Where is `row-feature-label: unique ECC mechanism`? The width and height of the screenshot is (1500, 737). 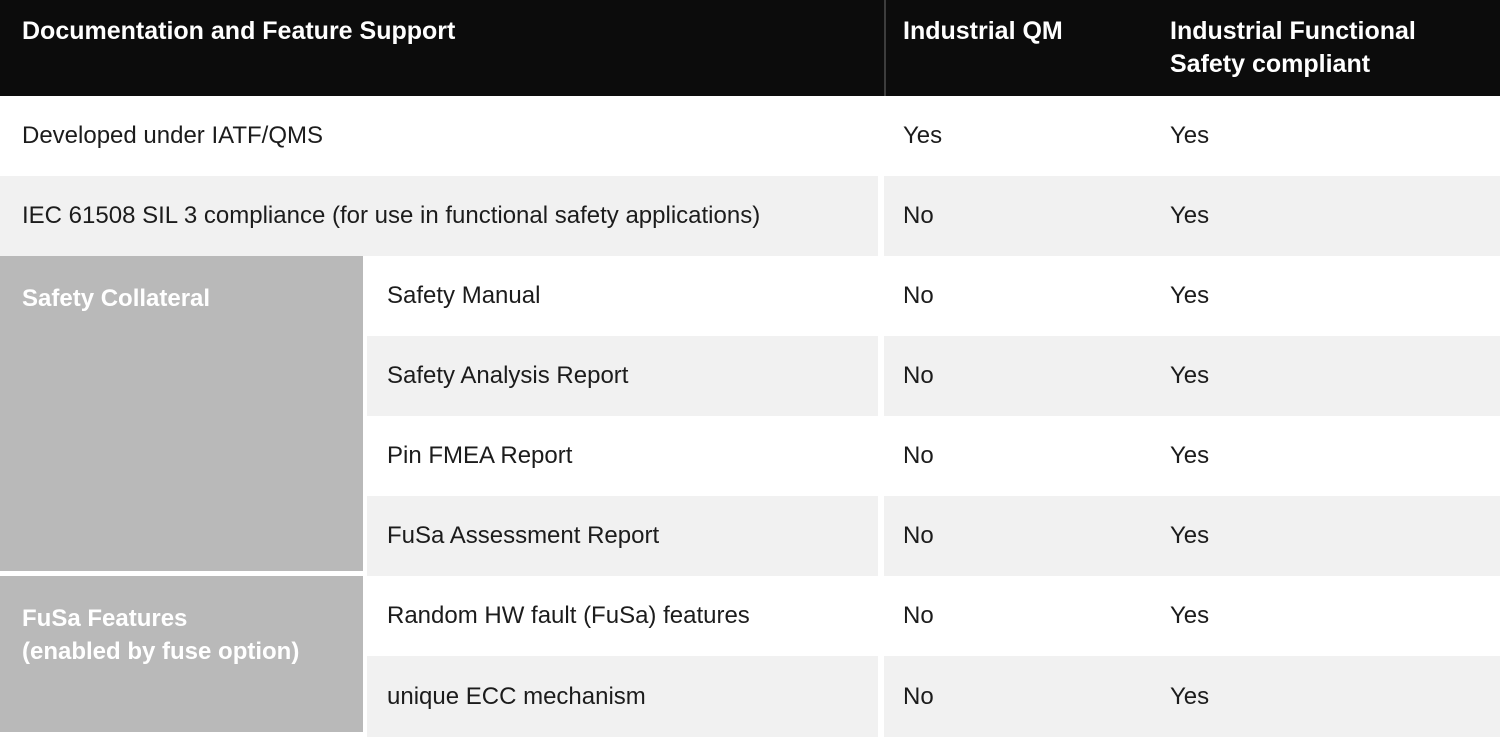 row-feature-label: unique ECC mechanism is located at coordinates (622, 696).